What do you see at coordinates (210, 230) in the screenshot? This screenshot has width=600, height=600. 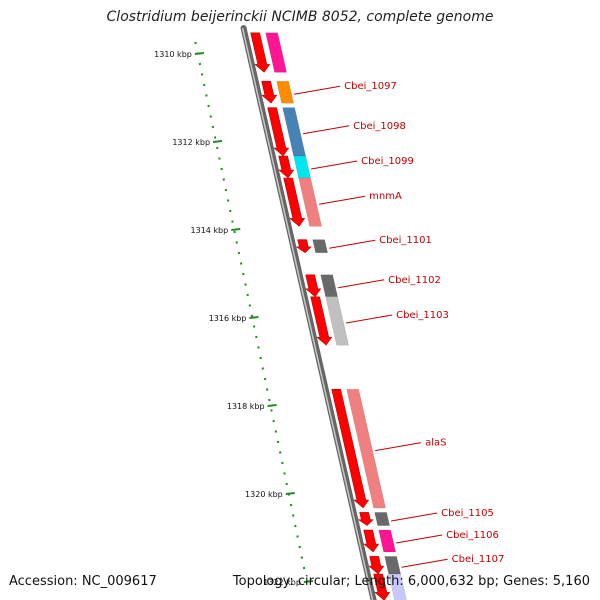 I see `ruler-tick-label: 1314 kbp` at bounding box center [210, 230].